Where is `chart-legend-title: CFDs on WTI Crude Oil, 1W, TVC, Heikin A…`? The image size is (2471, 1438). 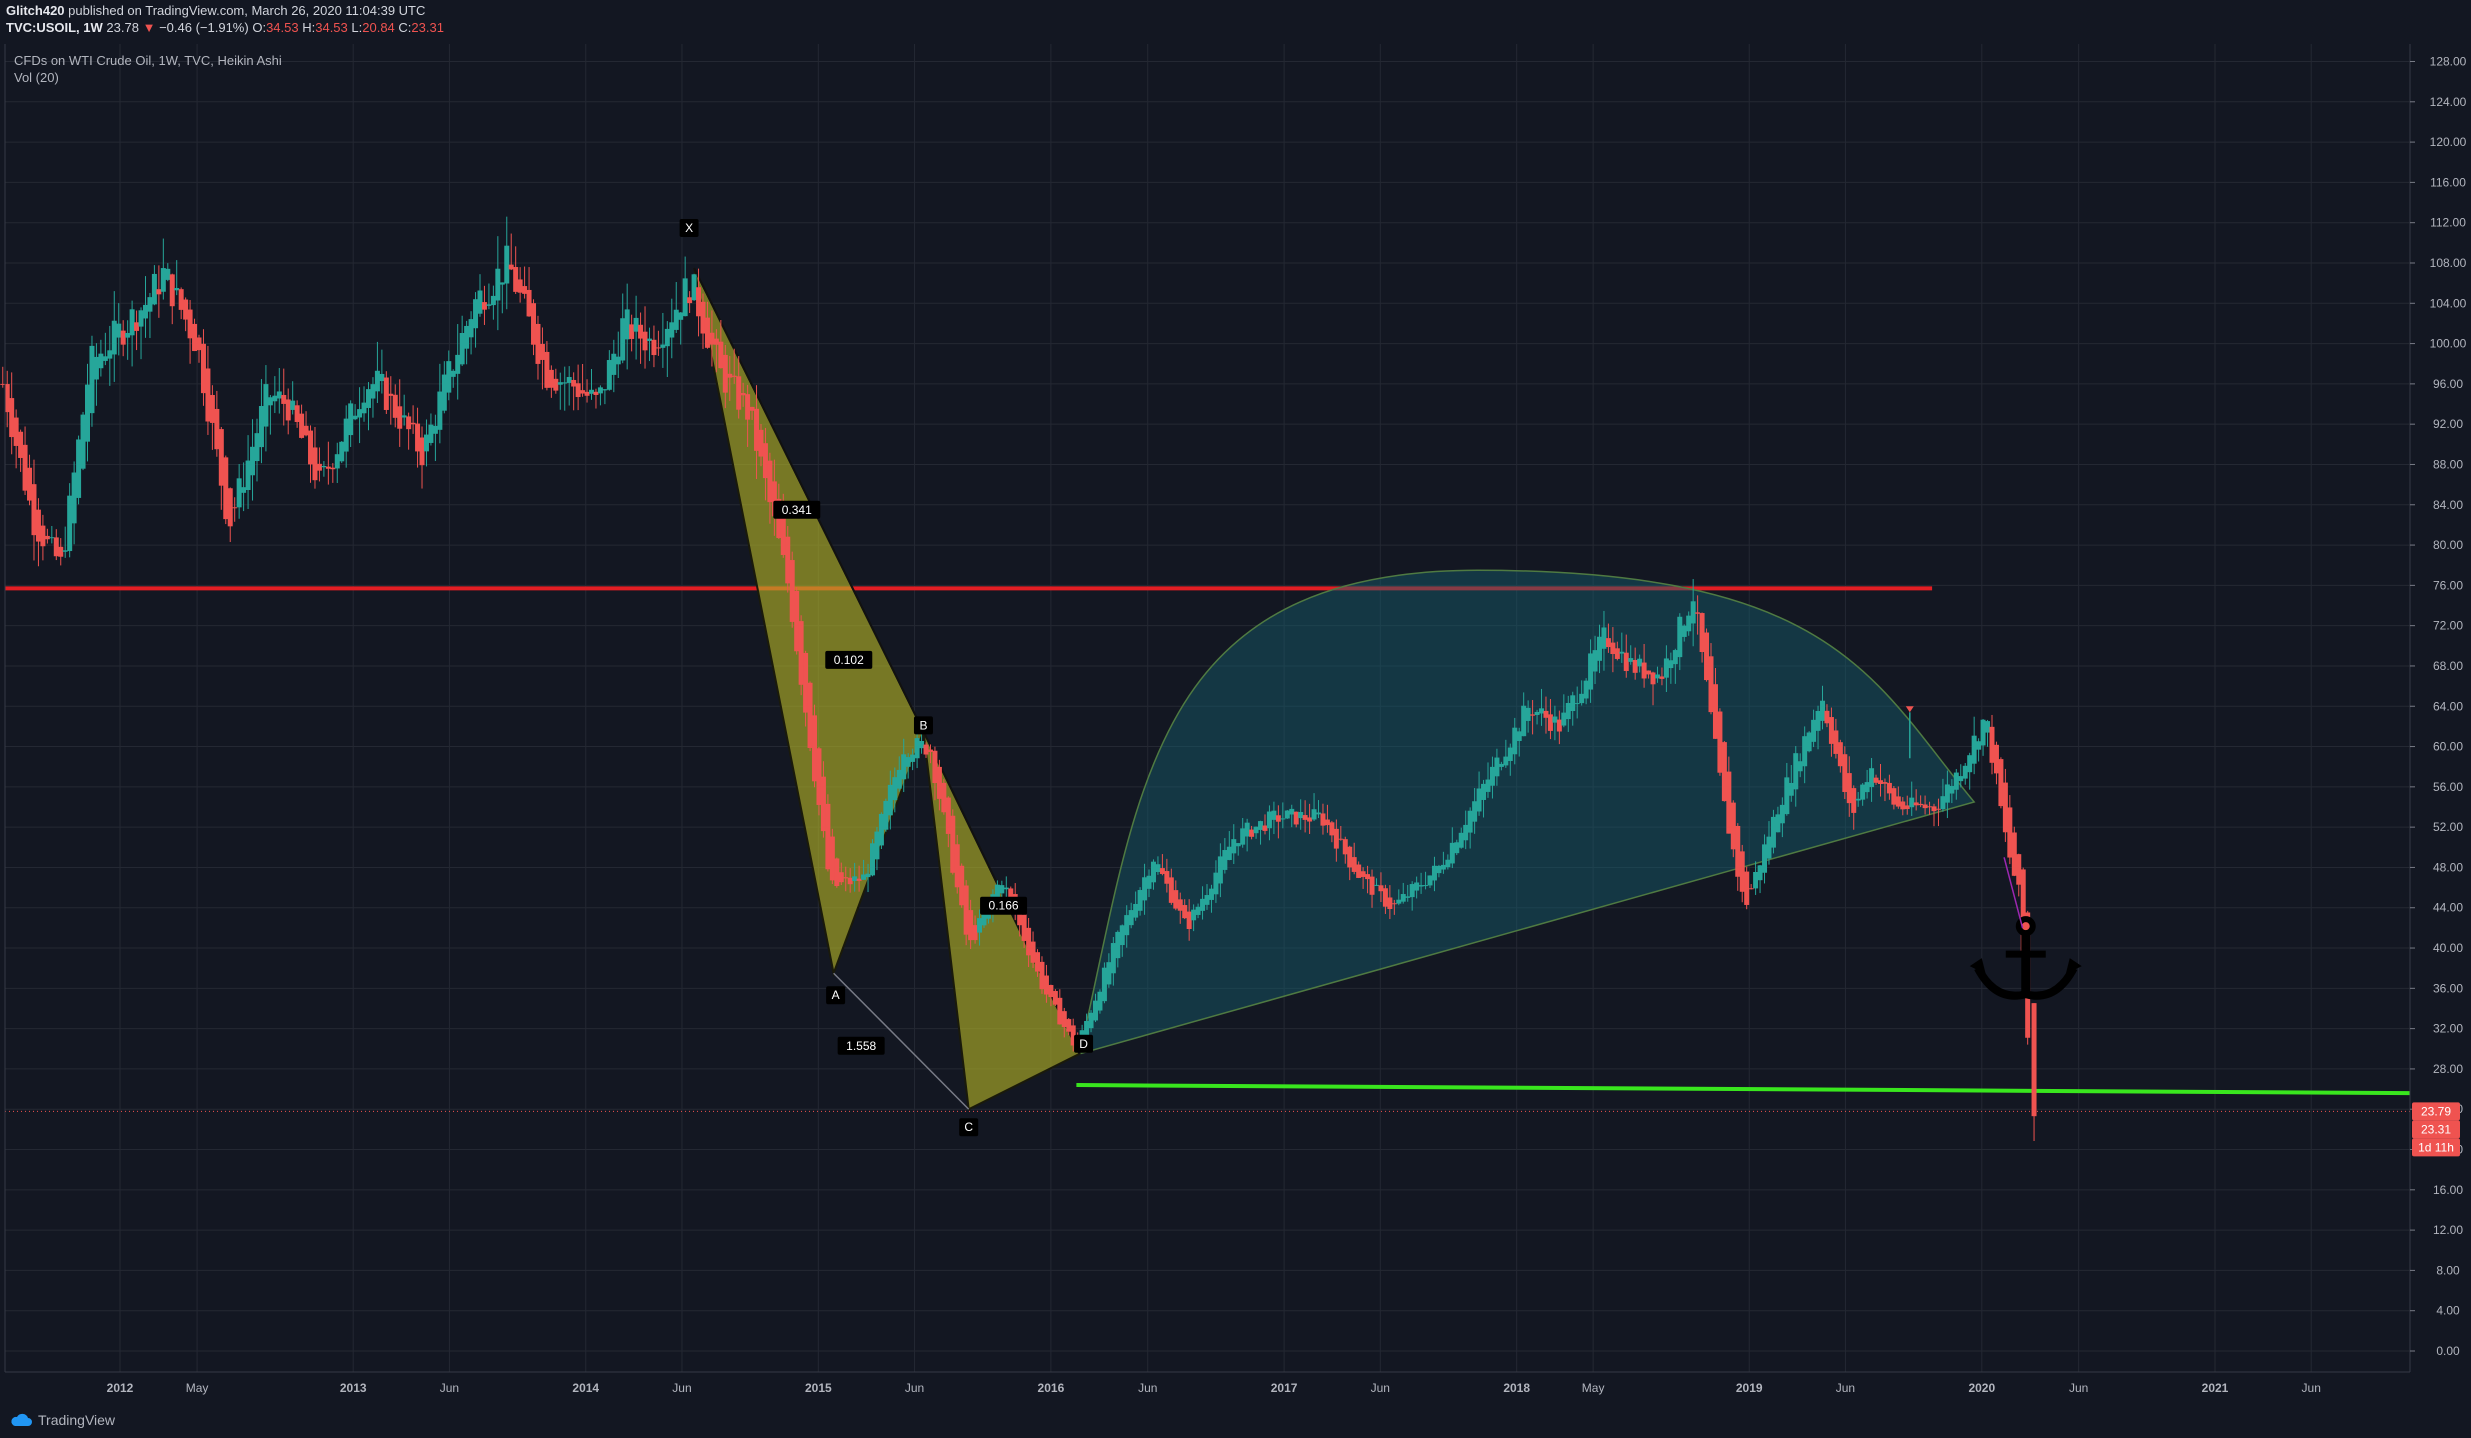 chart-legend-title: CFDs on WTI Crude Oil, 1W, TVC, Heikin A… is located at coordinates (148, 60).